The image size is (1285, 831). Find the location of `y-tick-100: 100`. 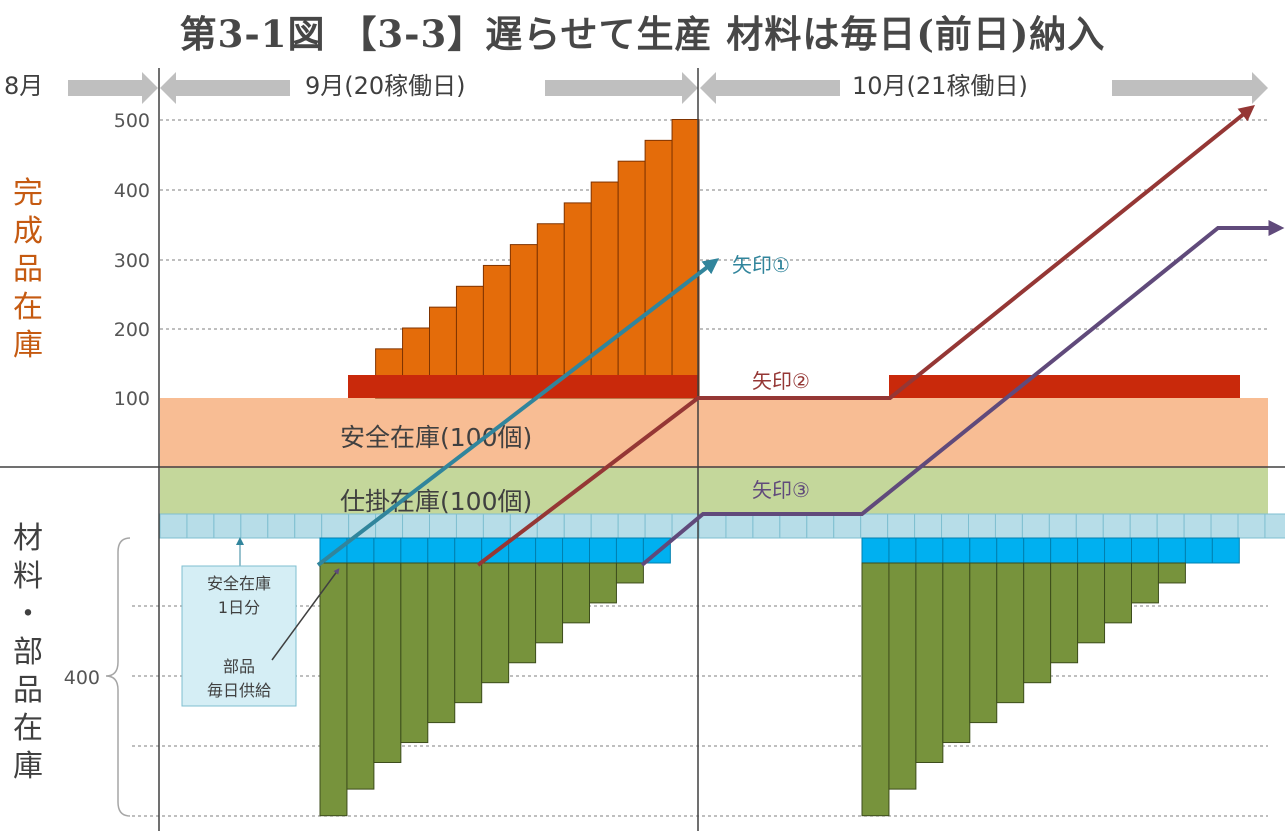

y-tick-100: 100 is located at coordinates (132, 399).